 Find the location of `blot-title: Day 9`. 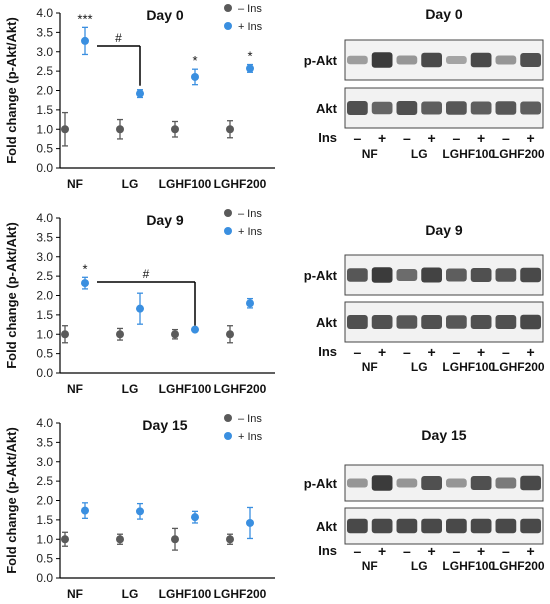

blot-title: Day 9 is located at coordinates (444, 230).